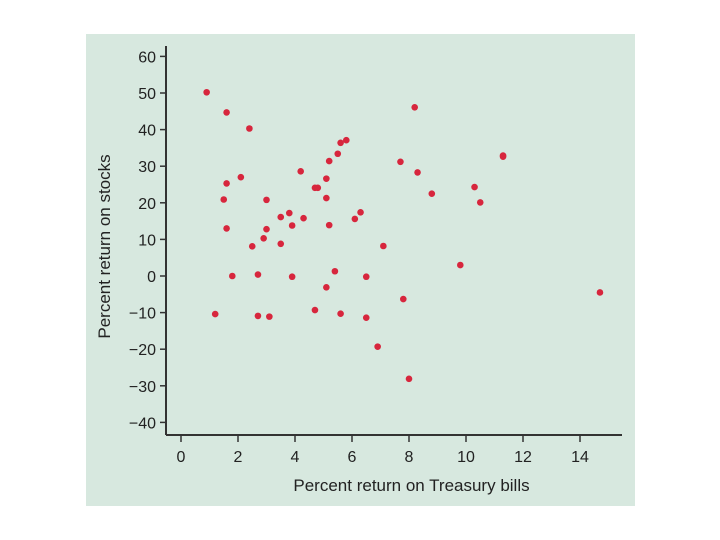  Describe the element at coordinates (142, 387) in the screenshot. I see `y-tick-label: −30` at that location.